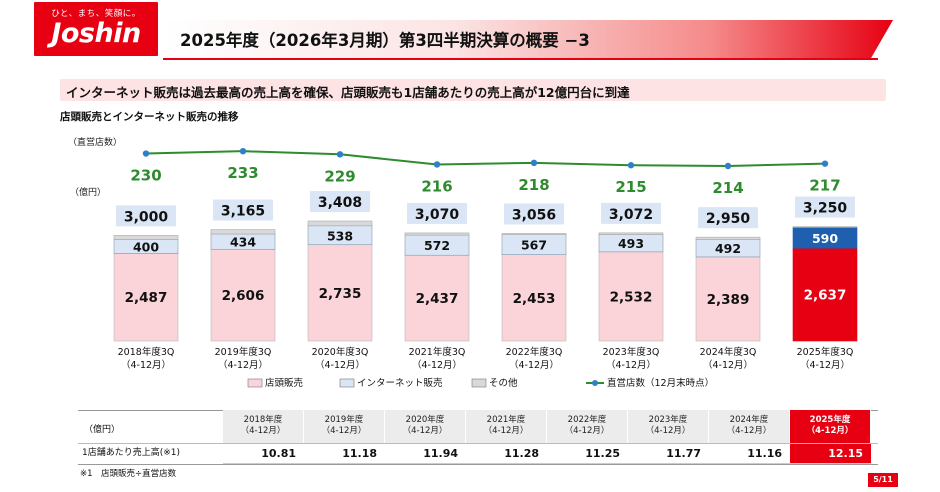 The image size is (940, 492). I want to click on table-row-label: 1店舗あたり売上高(※1), so click(131, 453).